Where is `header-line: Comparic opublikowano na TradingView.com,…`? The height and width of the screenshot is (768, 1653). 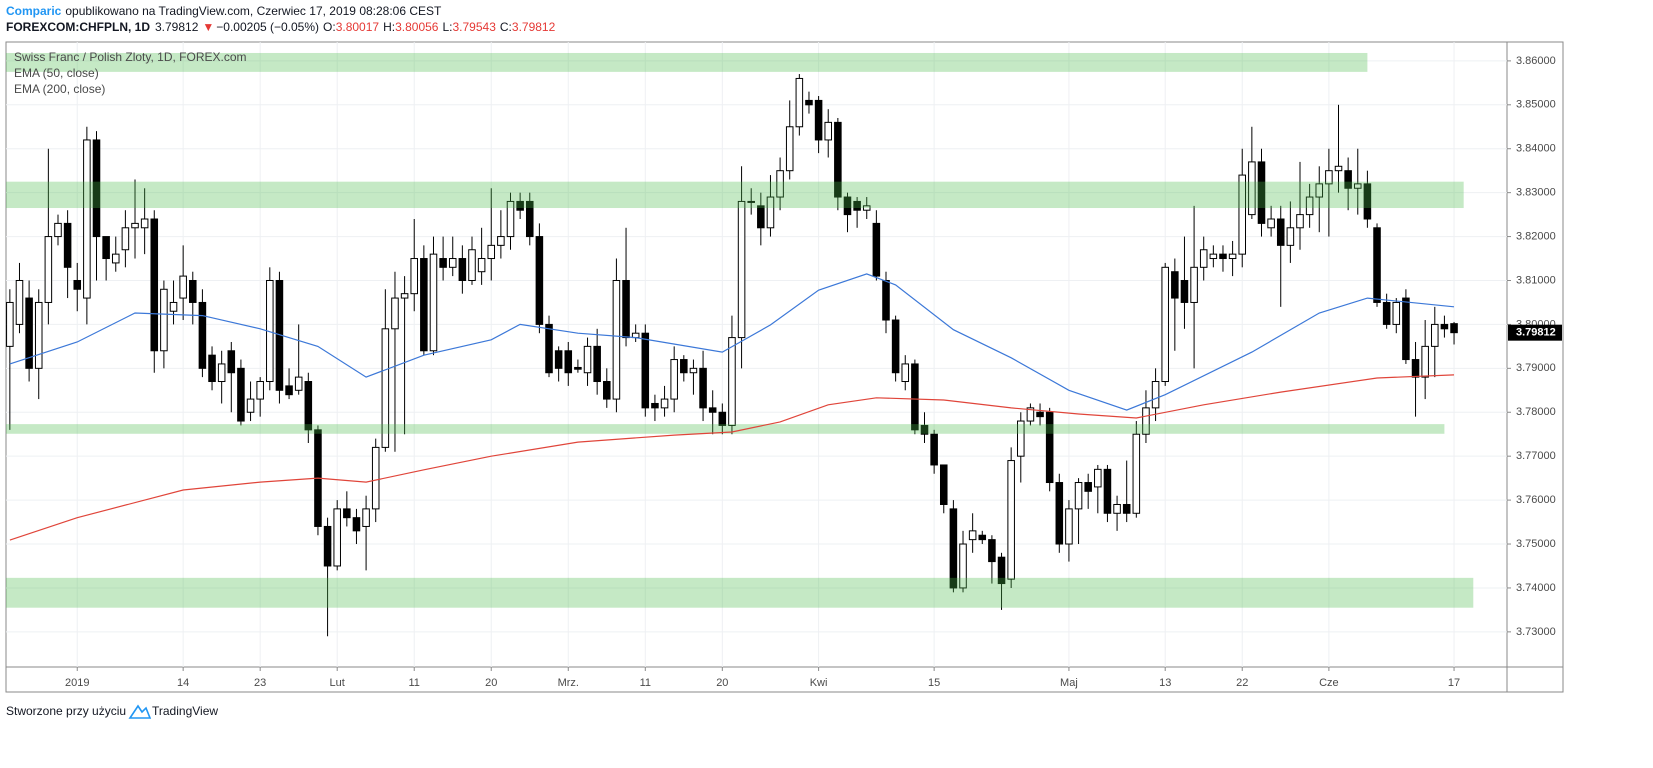 header-line: Comparic opublikowano na TradingView.com,… is located at coordinates (224, 11).